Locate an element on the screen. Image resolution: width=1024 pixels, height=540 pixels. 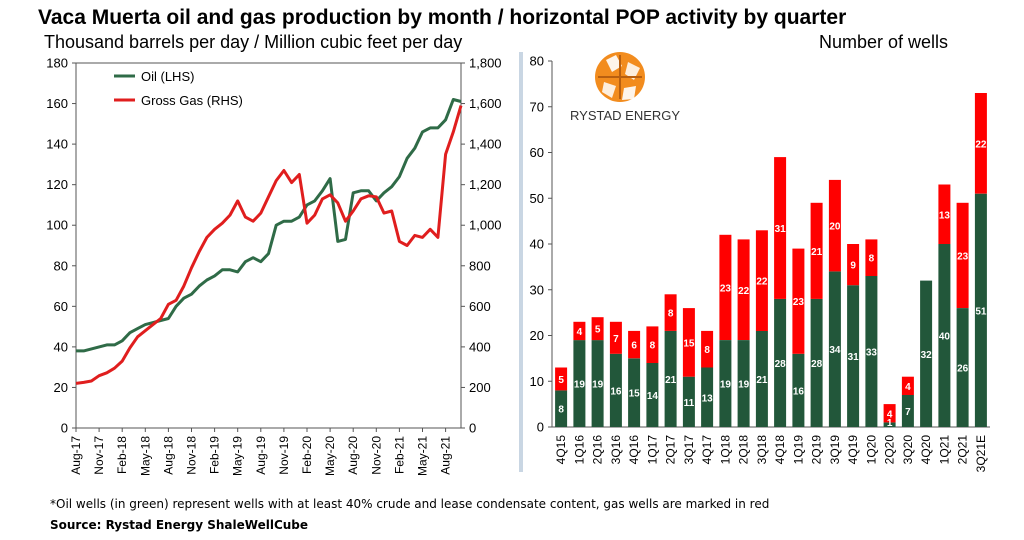
oil-wells-label: 32 is located at coordinates (927, 355).